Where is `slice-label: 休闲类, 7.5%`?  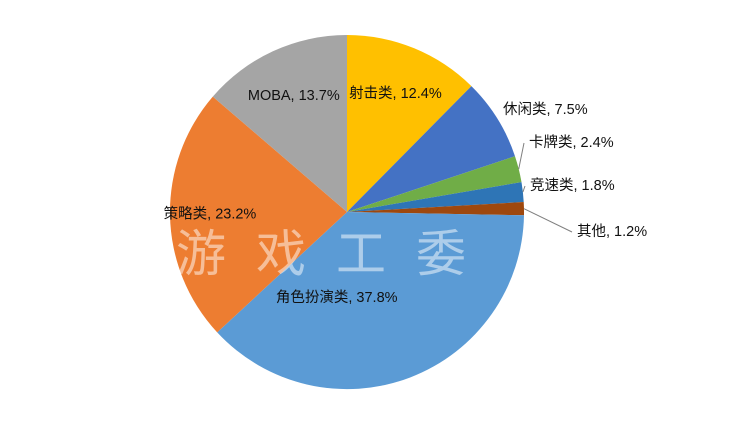
slice-label: 休闲类, 7.5% is located at coordinates (545, 109).